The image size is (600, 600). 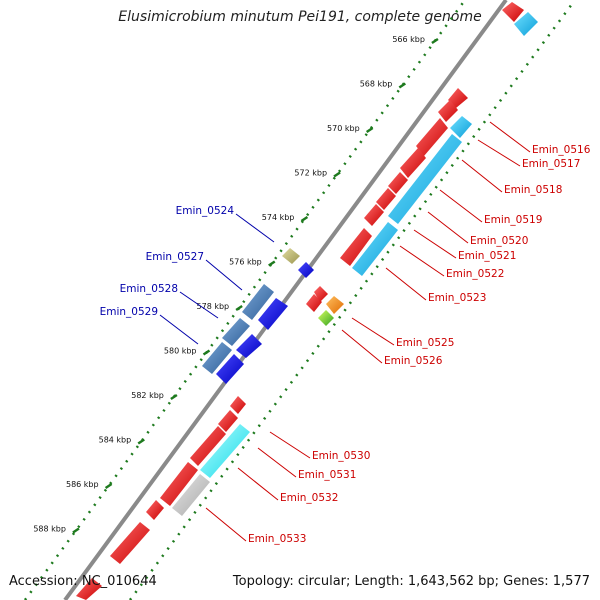 What do you see at coordinates (475, 274) in the screenshot?
I see `gene-label: Emin_0522` at bounding box center [475, 274].